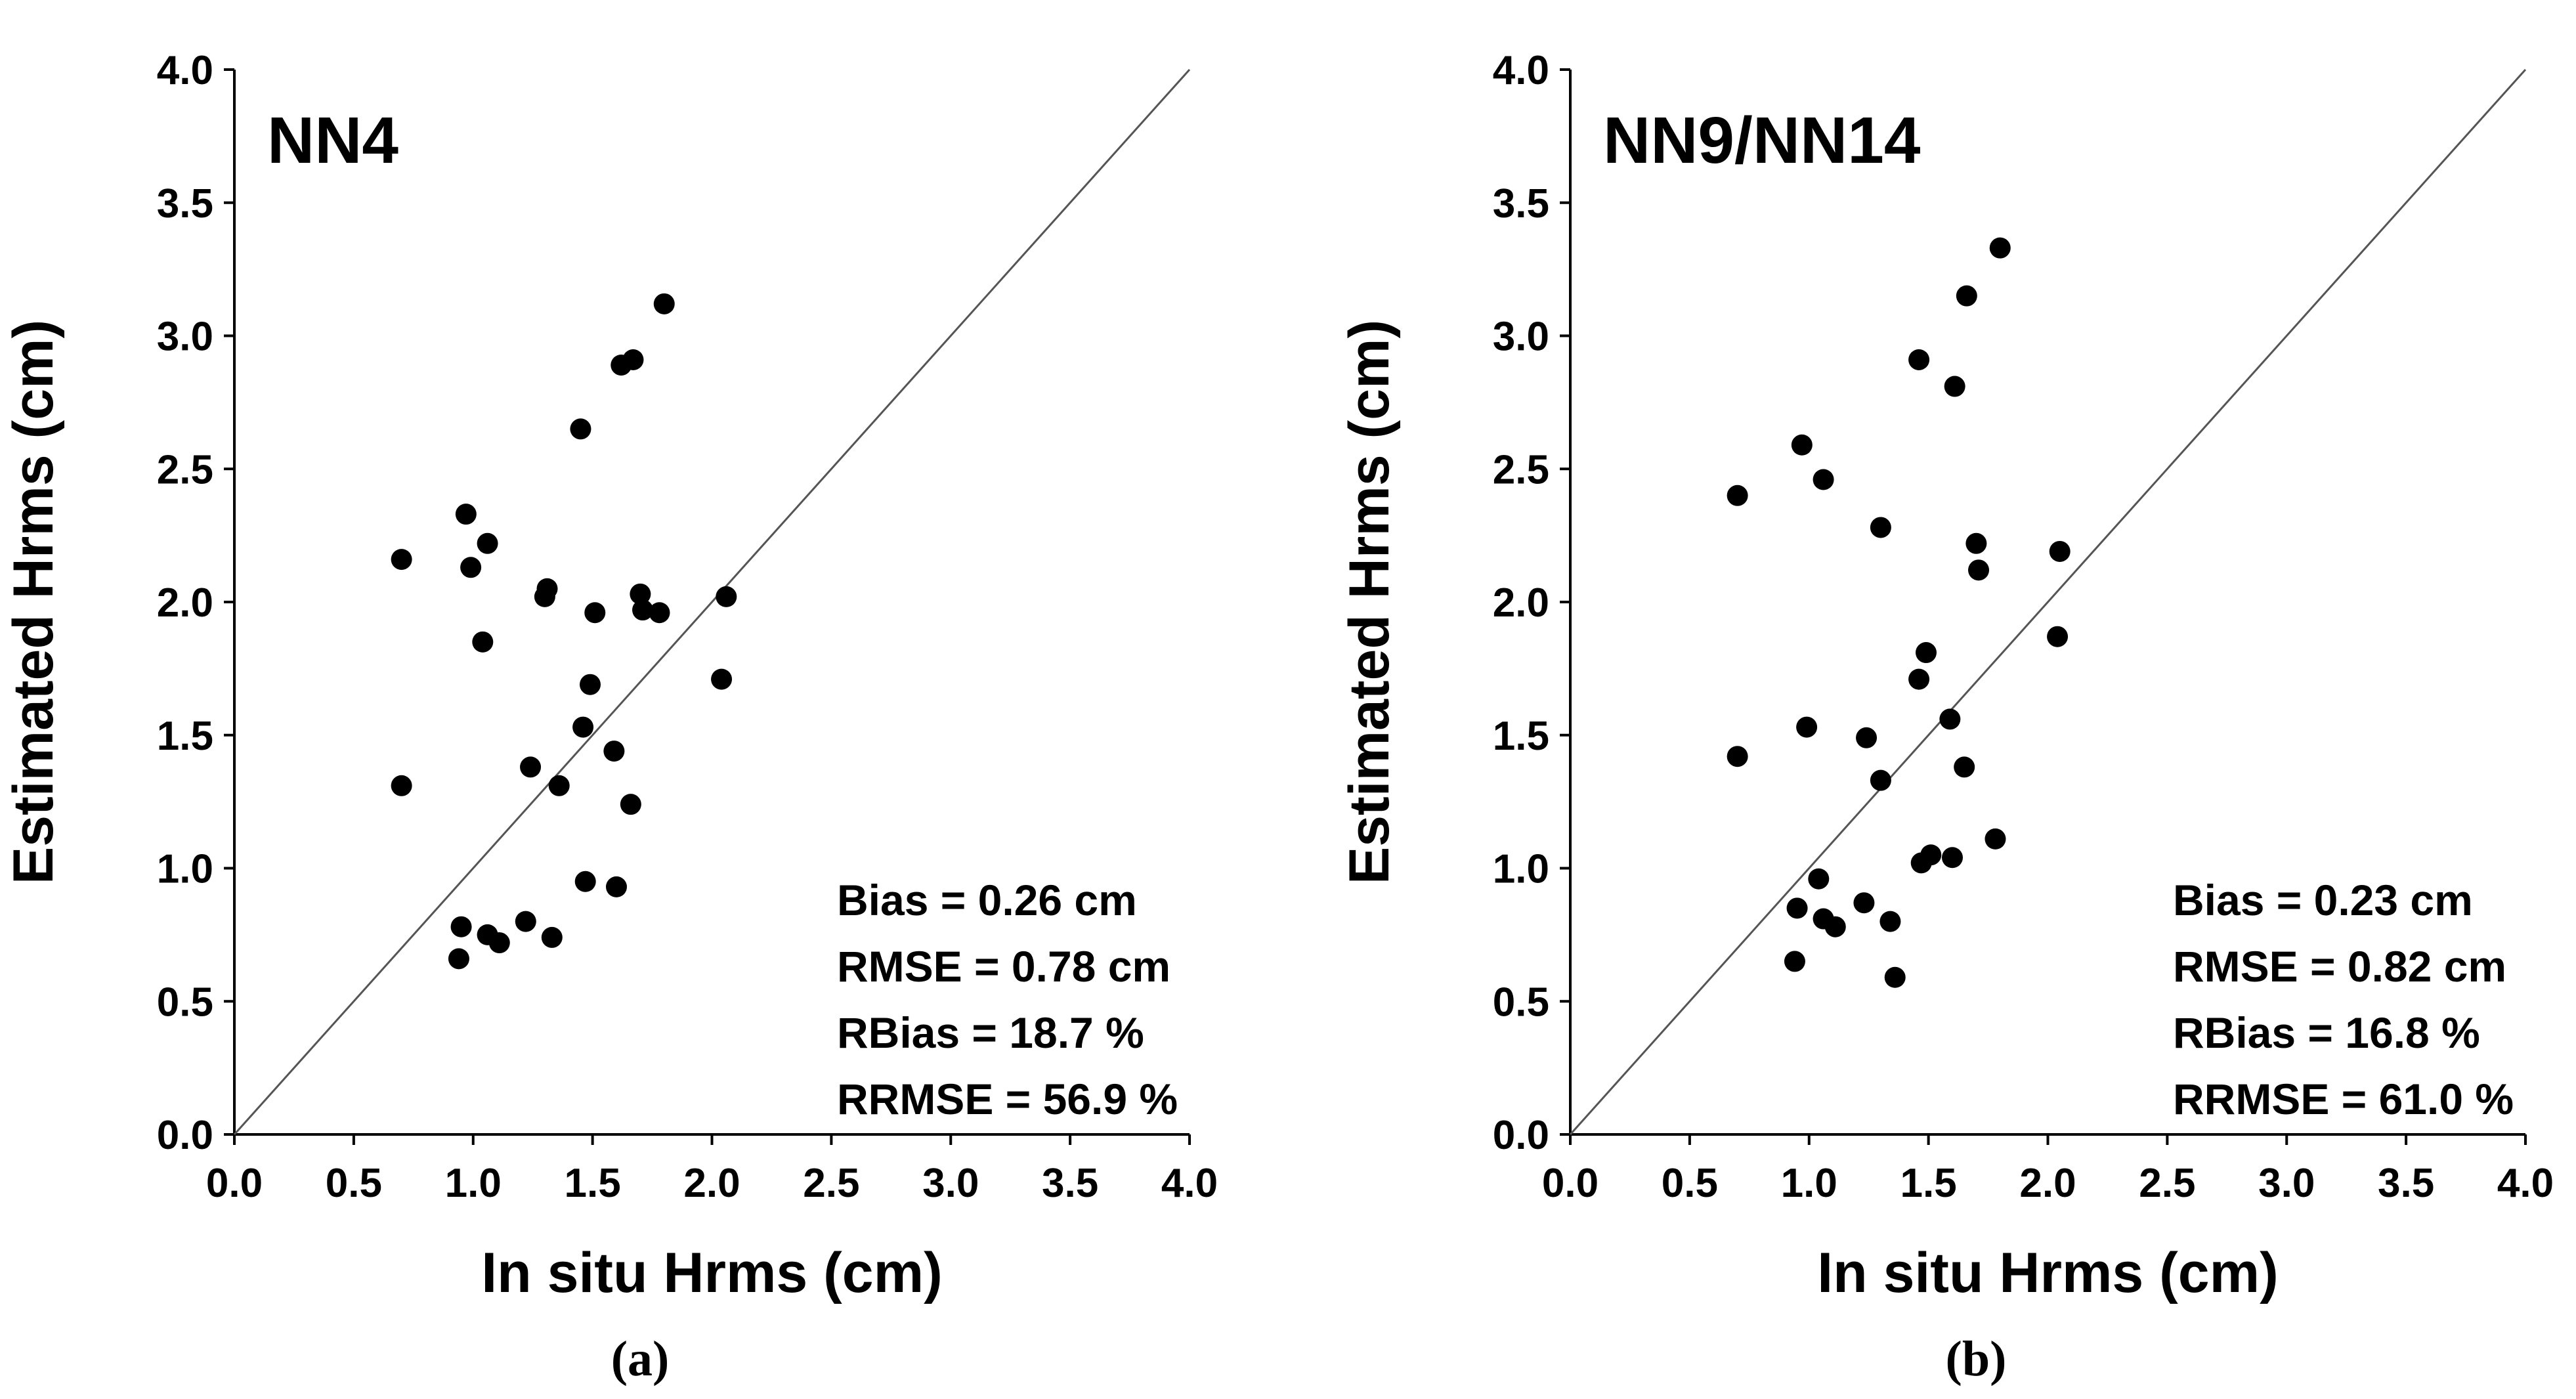 Image resolution: width=2576 pixels, height=1399 pixels. Describe the element at coordinates (1762, 140) in the screenshot. I see `panel-title: NN9/NN14` at that location.